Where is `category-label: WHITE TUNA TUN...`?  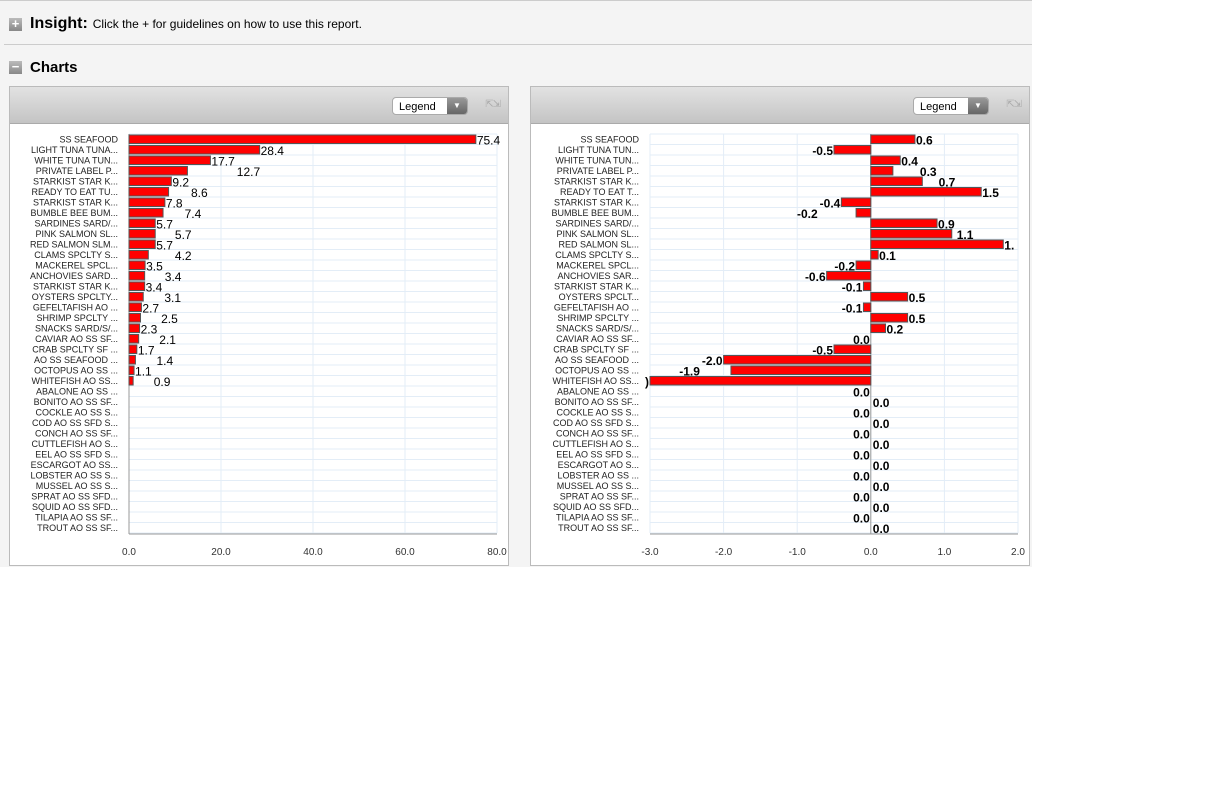 category-label: WHITE TUNA TUN... is located at coordinates (597, 161).